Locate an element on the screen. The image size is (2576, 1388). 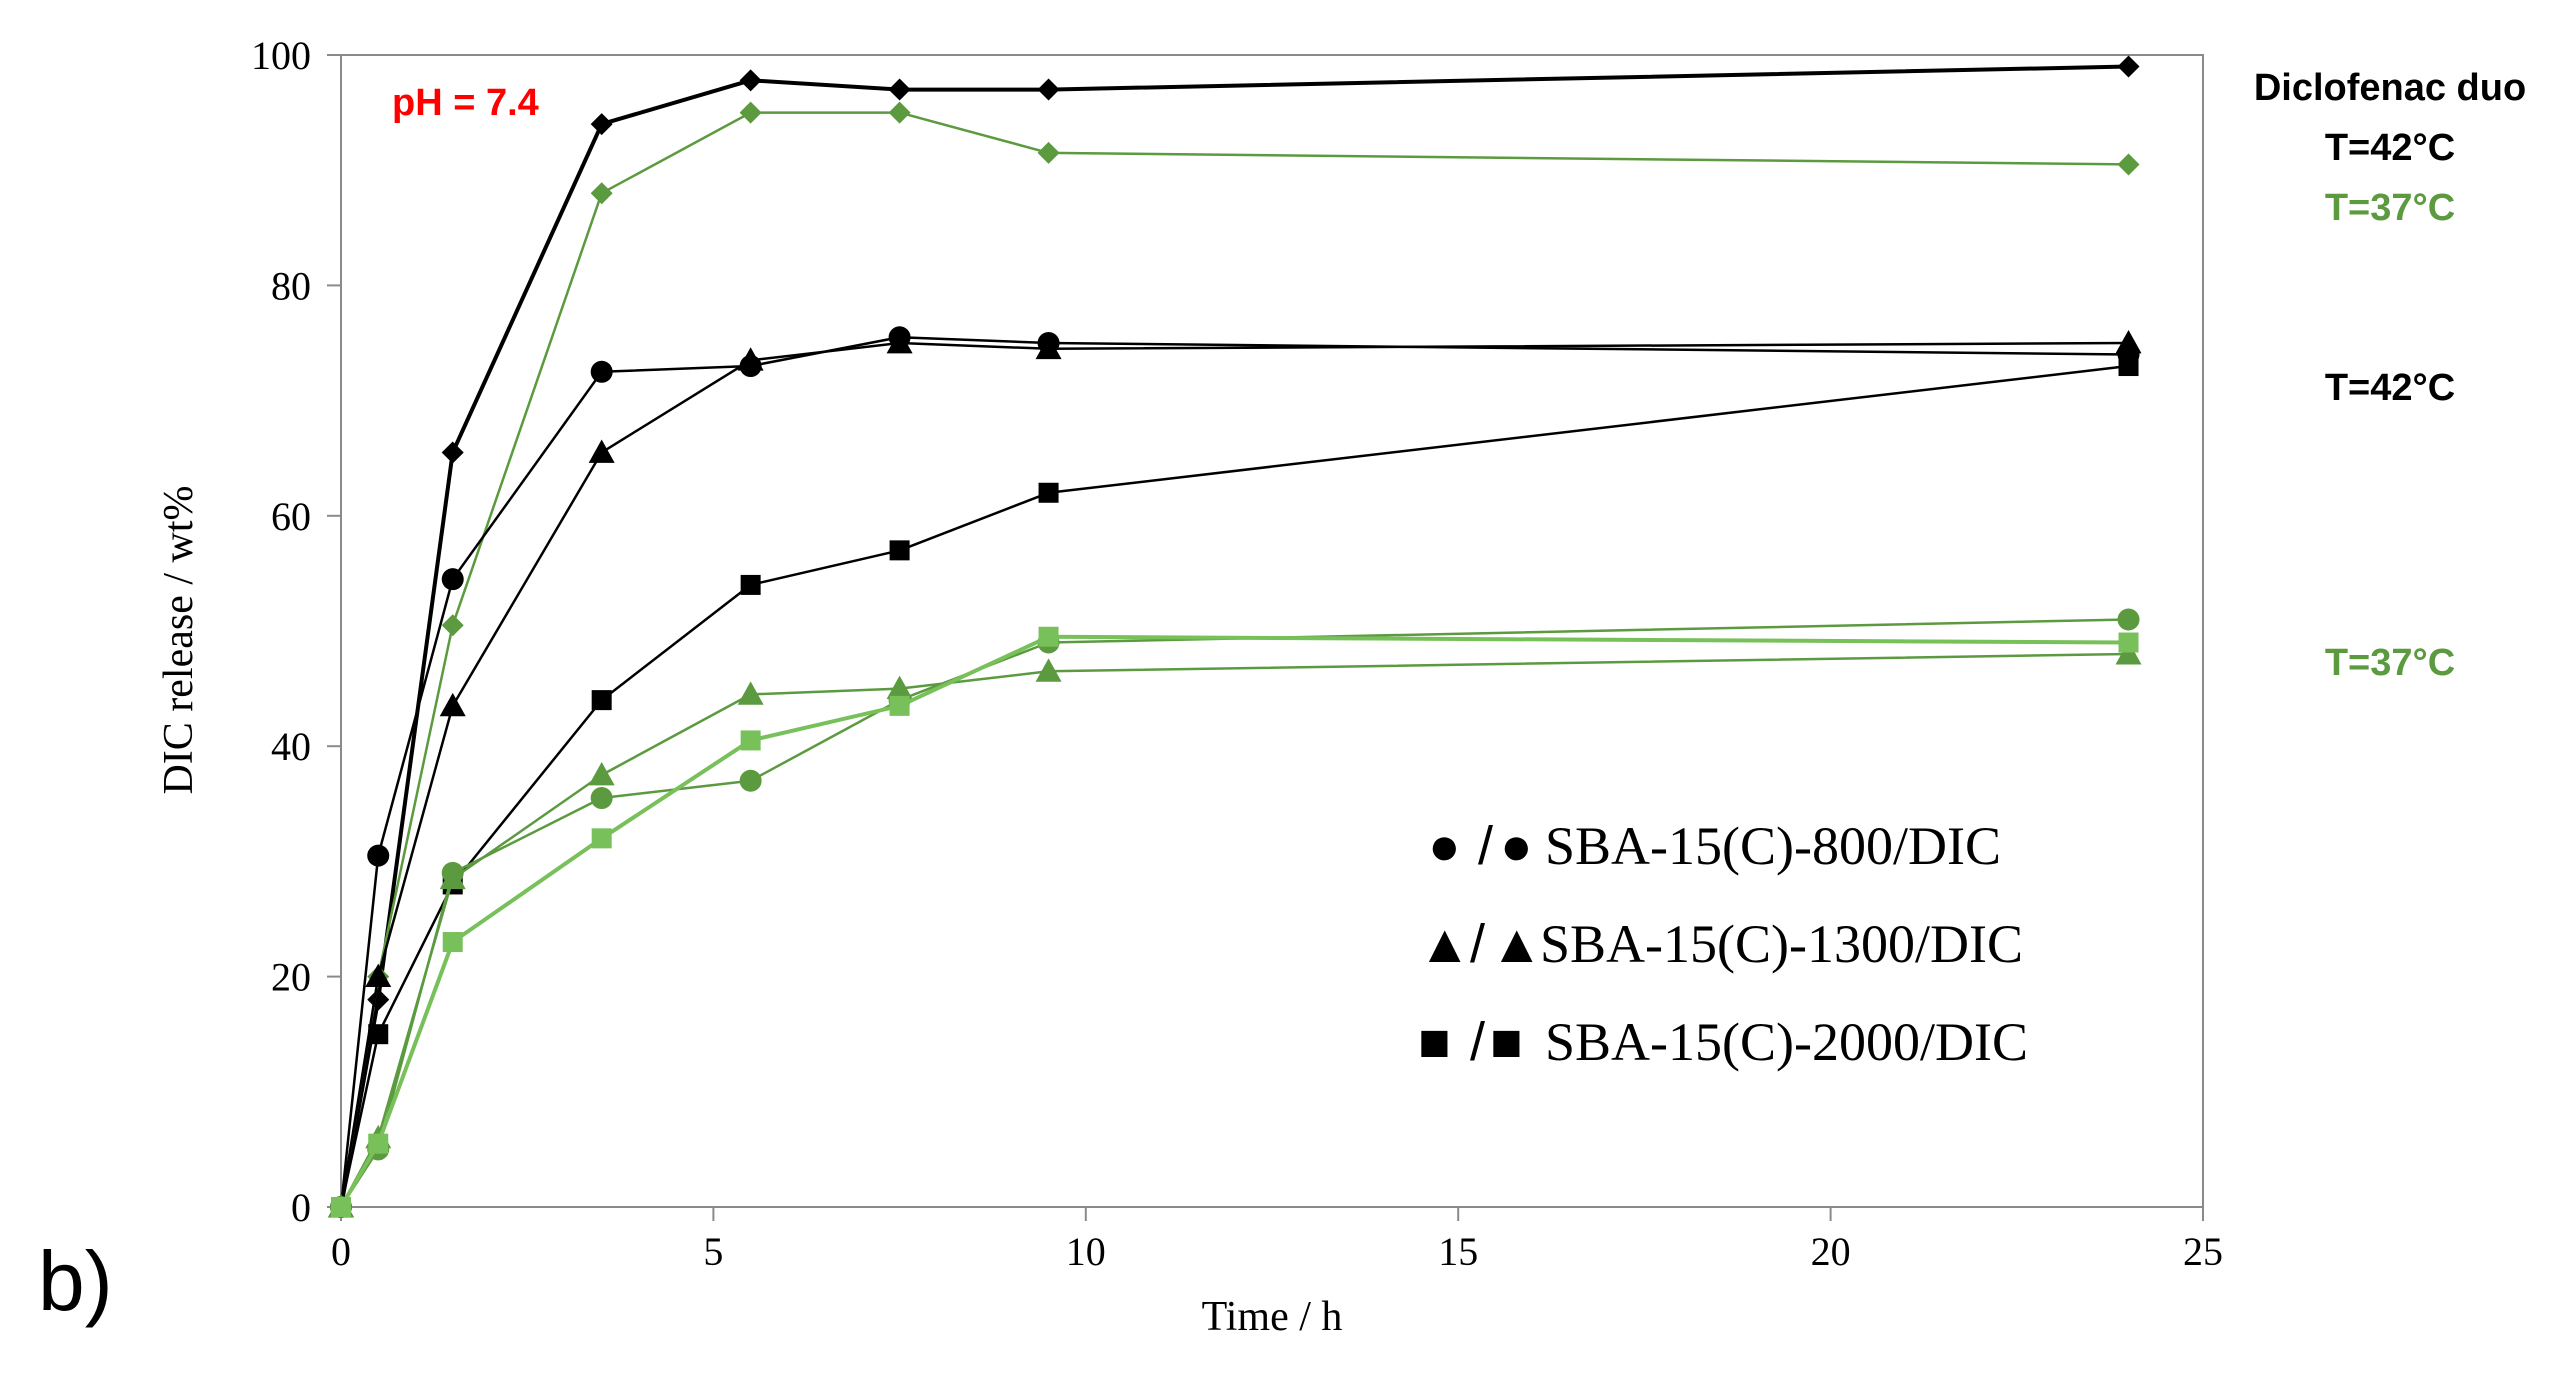
legend-800-black-marker: ● is located at coordinates (1444, 846).